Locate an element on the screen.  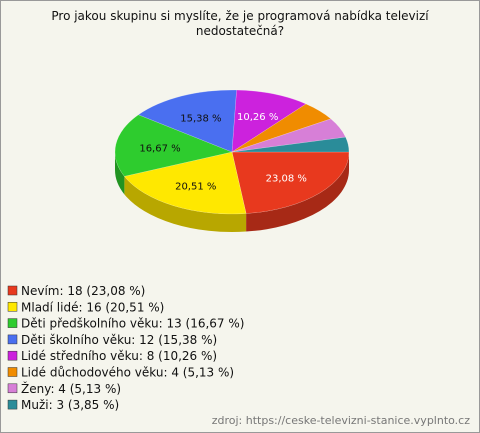
legend-label: Lidé středního věku: 8 (10,26 %) is located at coordinates (119, 356).